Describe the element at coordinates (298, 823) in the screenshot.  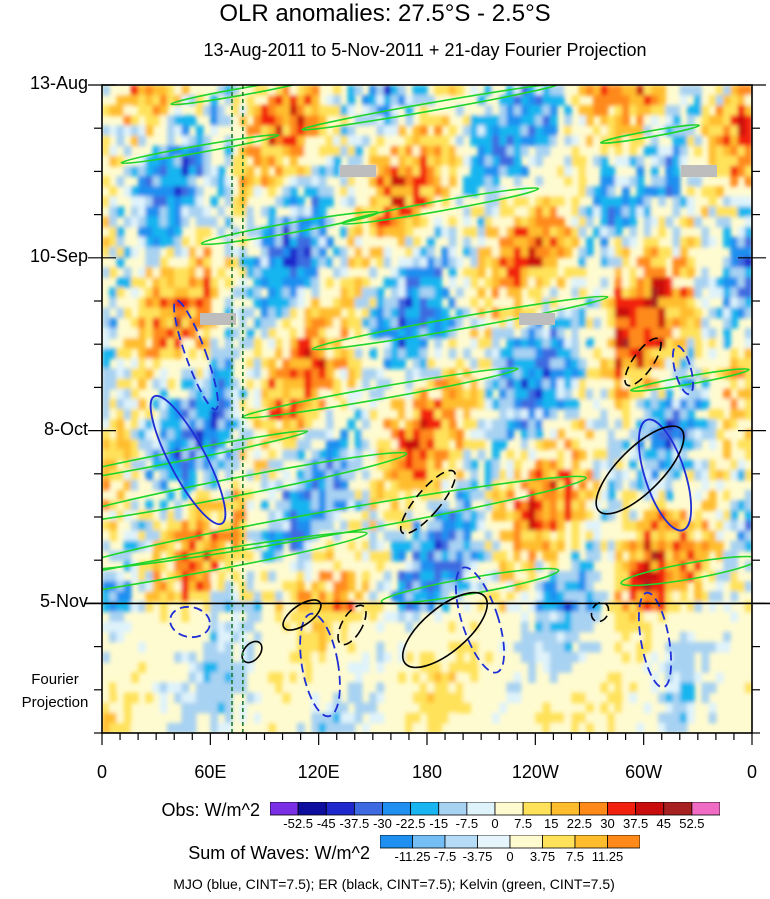
I see `colorbar-tick-label: -52.5` at that location.